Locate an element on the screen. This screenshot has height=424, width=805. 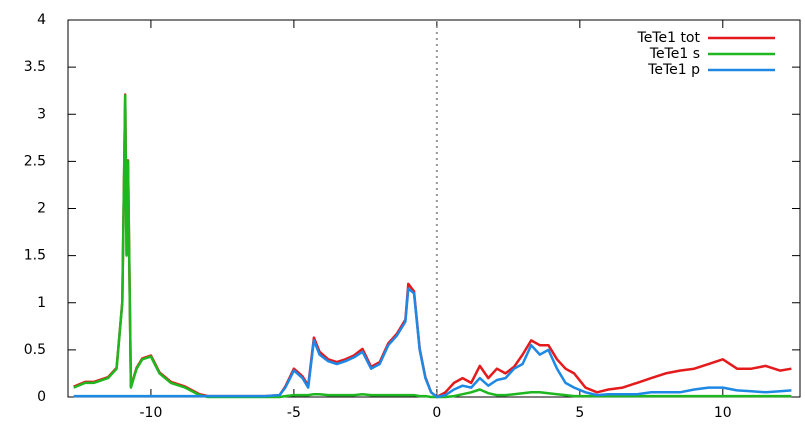
legend-label: TeTe1 p is located at coordinates (673, 70).